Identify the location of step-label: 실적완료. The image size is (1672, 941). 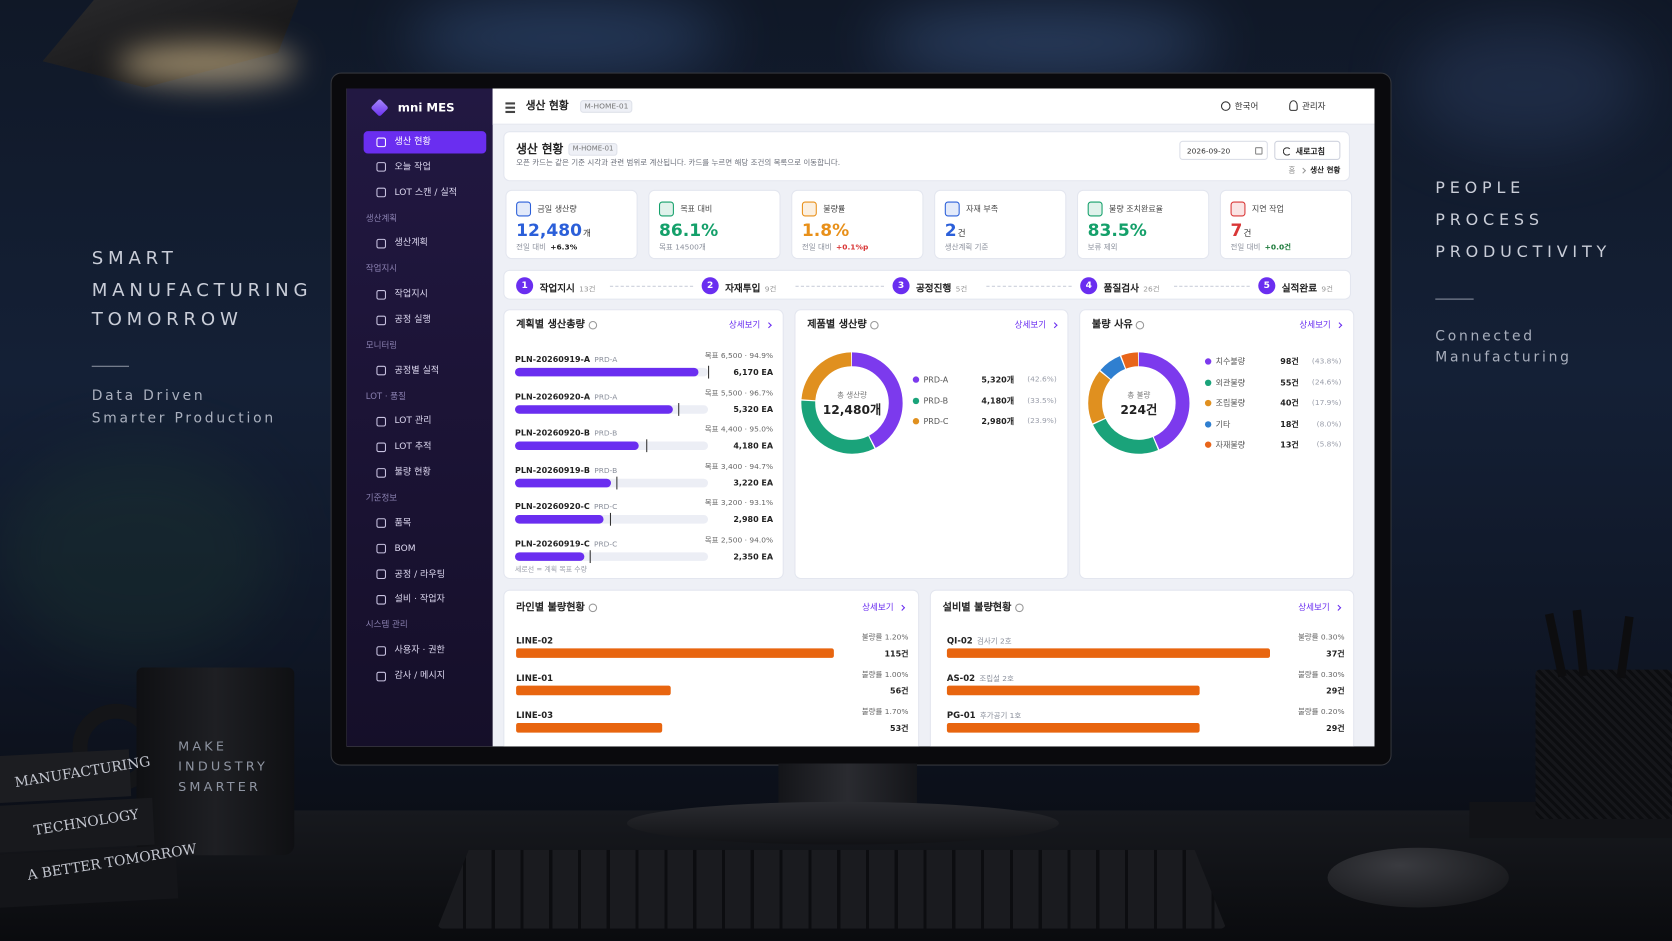
(1299, 289).